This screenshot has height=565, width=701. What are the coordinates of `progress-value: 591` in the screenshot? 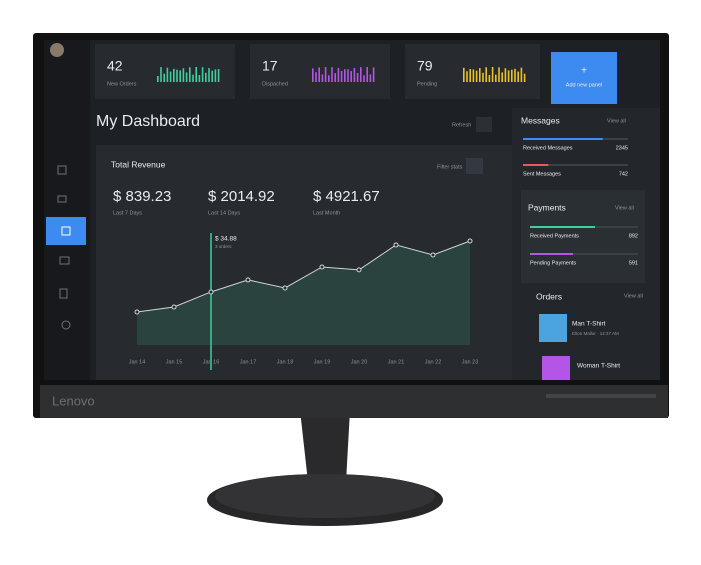 It's located at (633, 263).